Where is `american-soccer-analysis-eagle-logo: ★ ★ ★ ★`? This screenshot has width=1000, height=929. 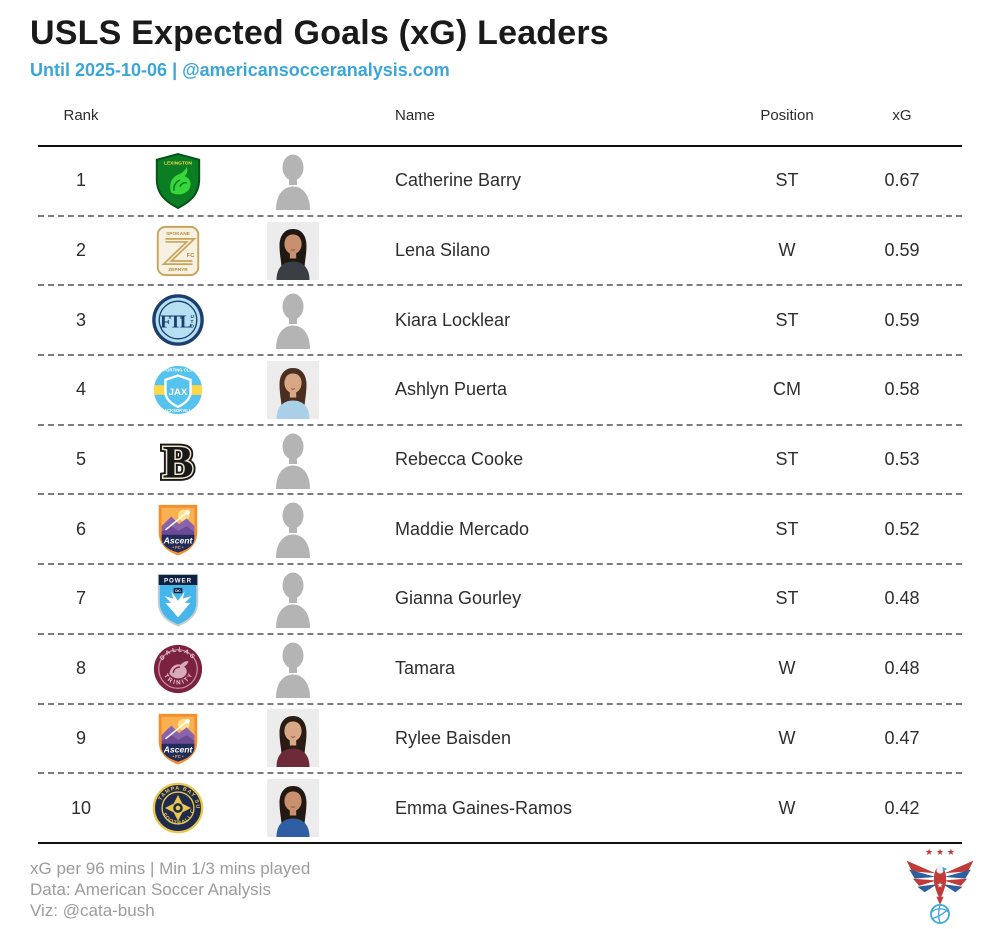 american-soccer-analysis-eagle-logo: ★ ★ ★ ★ is located at coordinates (940, 885).